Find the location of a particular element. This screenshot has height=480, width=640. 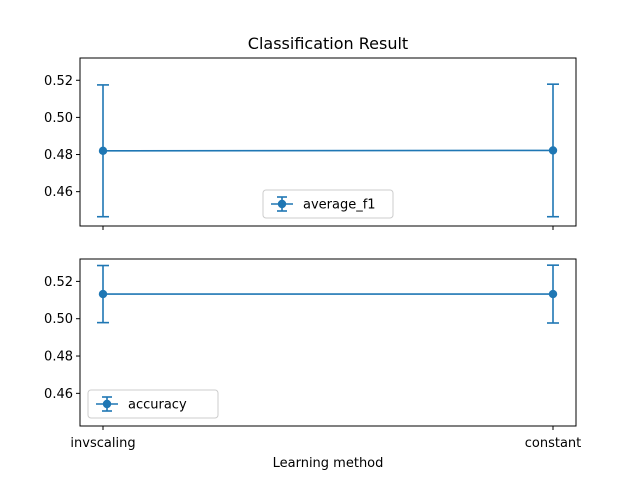

y-tick-label-average_f1: 0.48 is located at coordinates (58, 155).